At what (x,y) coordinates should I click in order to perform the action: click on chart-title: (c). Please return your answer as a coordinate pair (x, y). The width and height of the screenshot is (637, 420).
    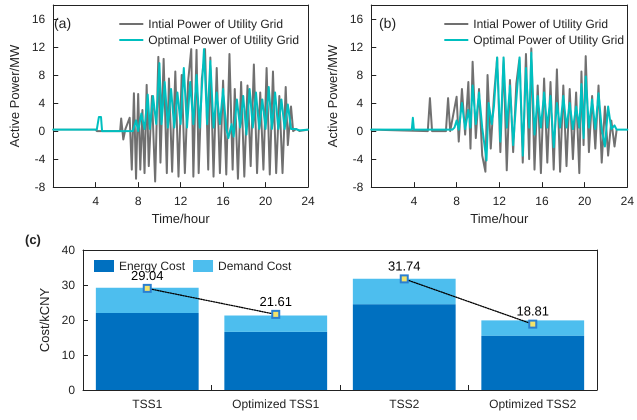
    Looking at the image, I should click on (33, 239).